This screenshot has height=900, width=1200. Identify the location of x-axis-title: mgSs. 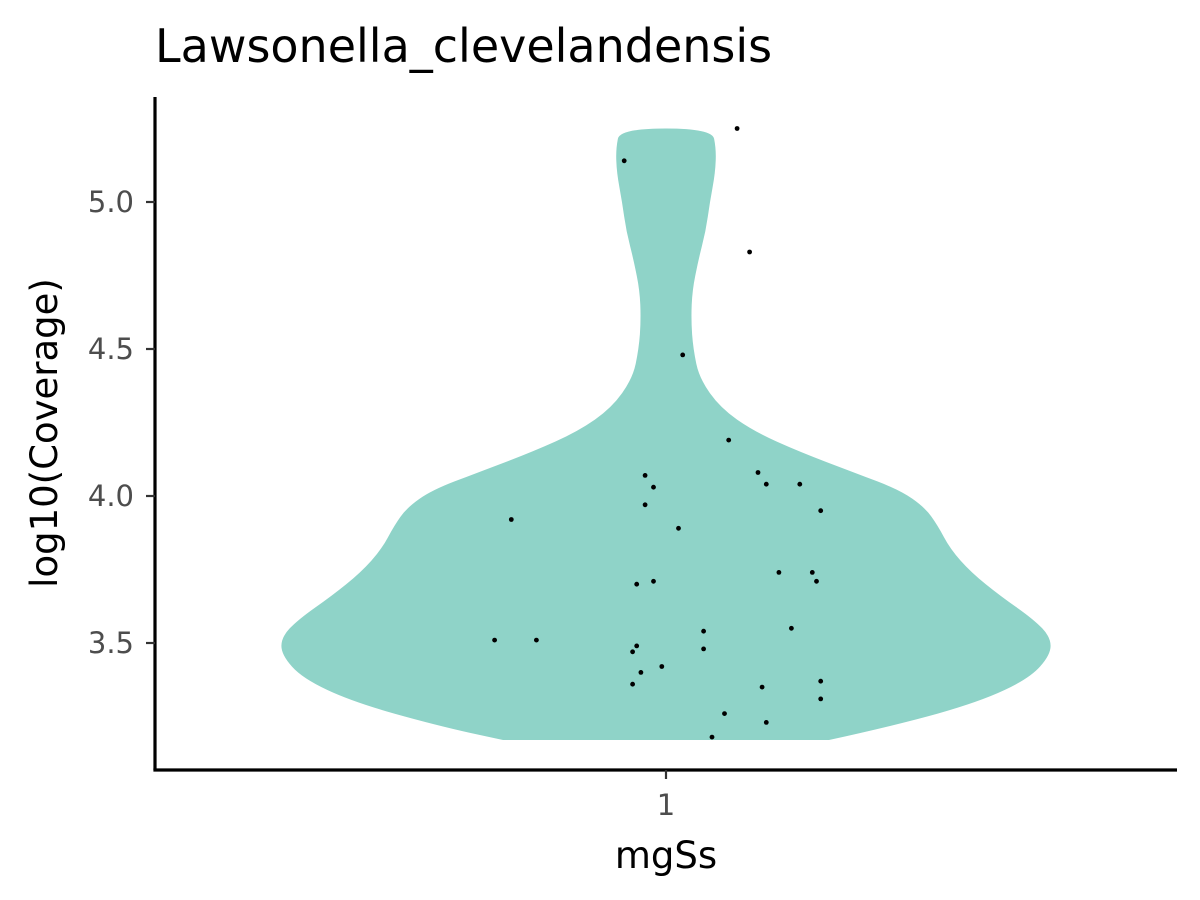
(666, 855).